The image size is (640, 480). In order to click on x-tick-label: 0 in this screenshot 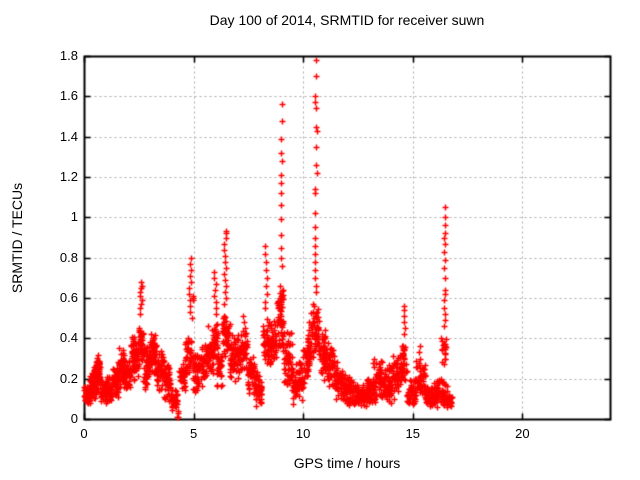, I will do `click(84, 433)`.